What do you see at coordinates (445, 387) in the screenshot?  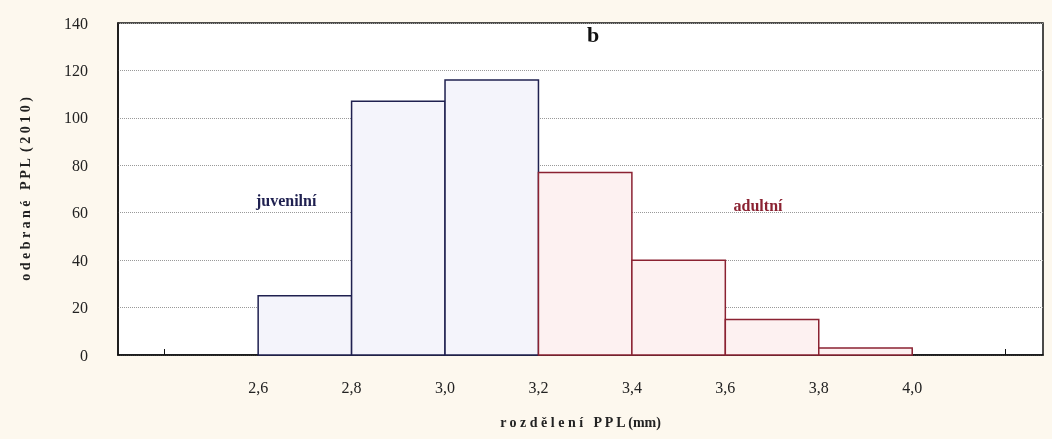 I see `x-tick-label: 3,0` at bounding box center [445, 387].